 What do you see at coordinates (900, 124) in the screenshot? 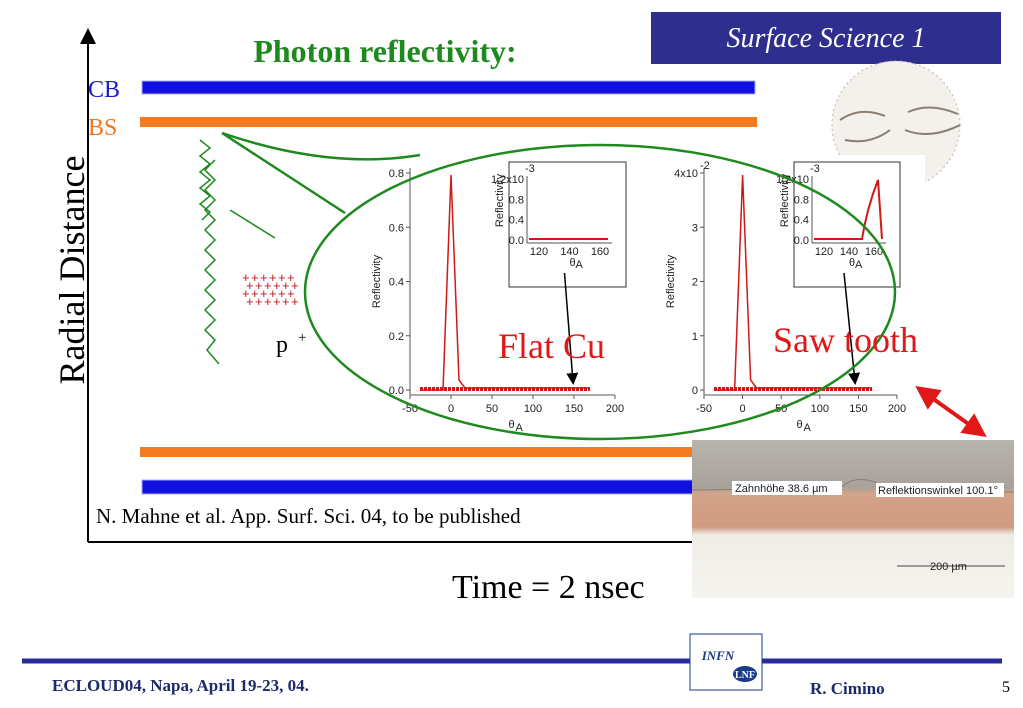
I see `illustration-hands` at bounding box center [900, 124].